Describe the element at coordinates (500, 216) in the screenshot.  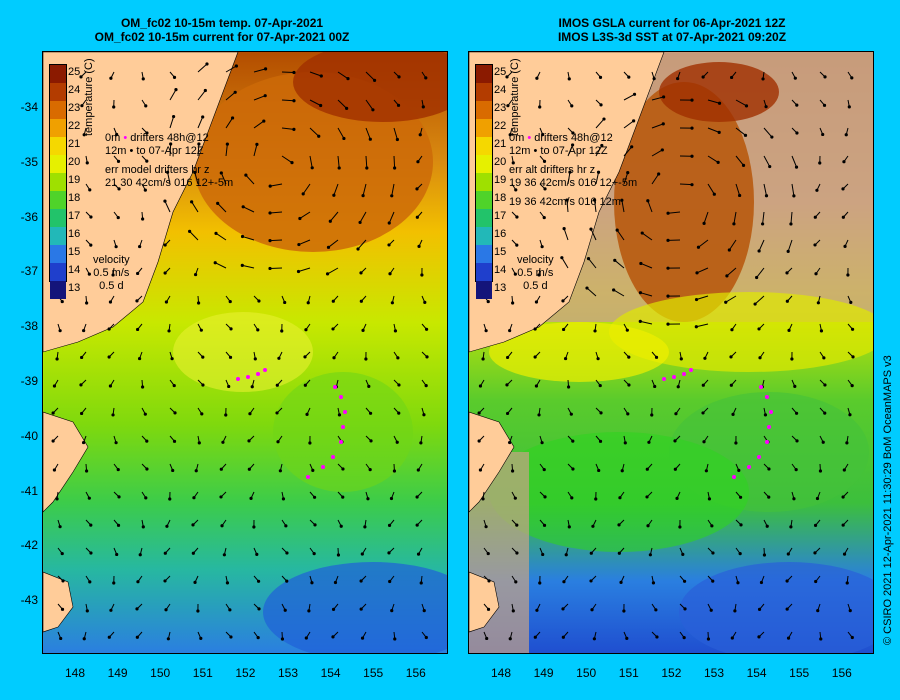
I see `colorbar-label: 17` at that location.